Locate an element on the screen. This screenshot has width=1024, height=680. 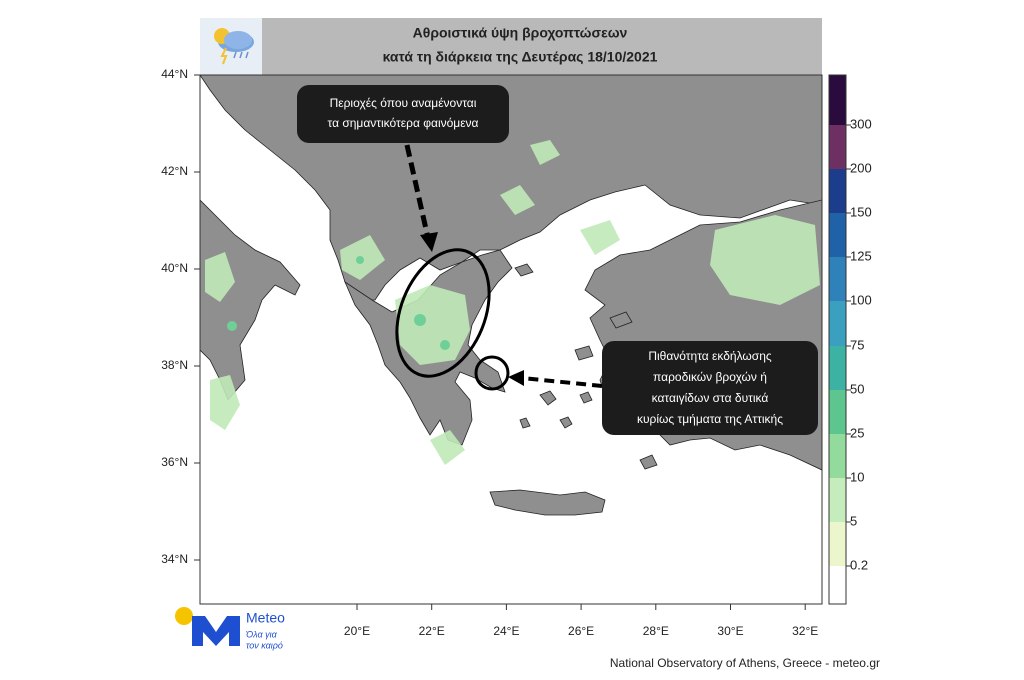
annotation-text: Περιοχές όπου αναμένονται is located at coordinates (403, 103).